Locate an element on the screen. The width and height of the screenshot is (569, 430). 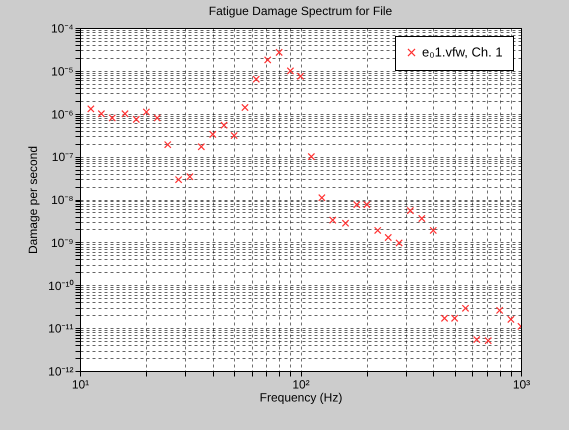
x-axis-title: Frequency (Hz) is located at coordinates (301, 397).